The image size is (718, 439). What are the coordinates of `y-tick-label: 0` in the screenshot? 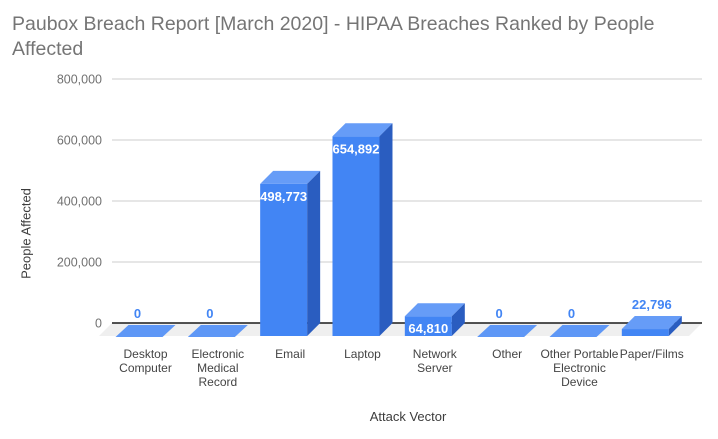 It's located at (98, 324).